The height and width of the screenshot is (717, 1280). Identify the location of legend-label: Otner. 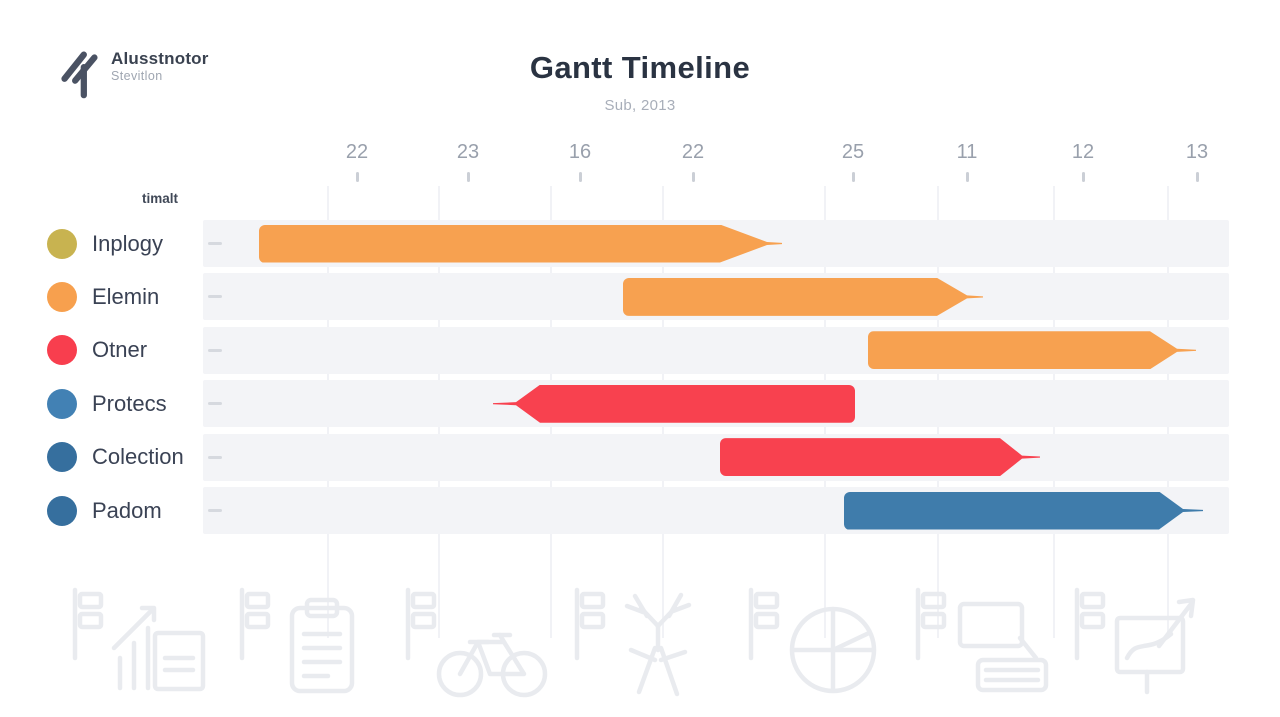
(120, 350).